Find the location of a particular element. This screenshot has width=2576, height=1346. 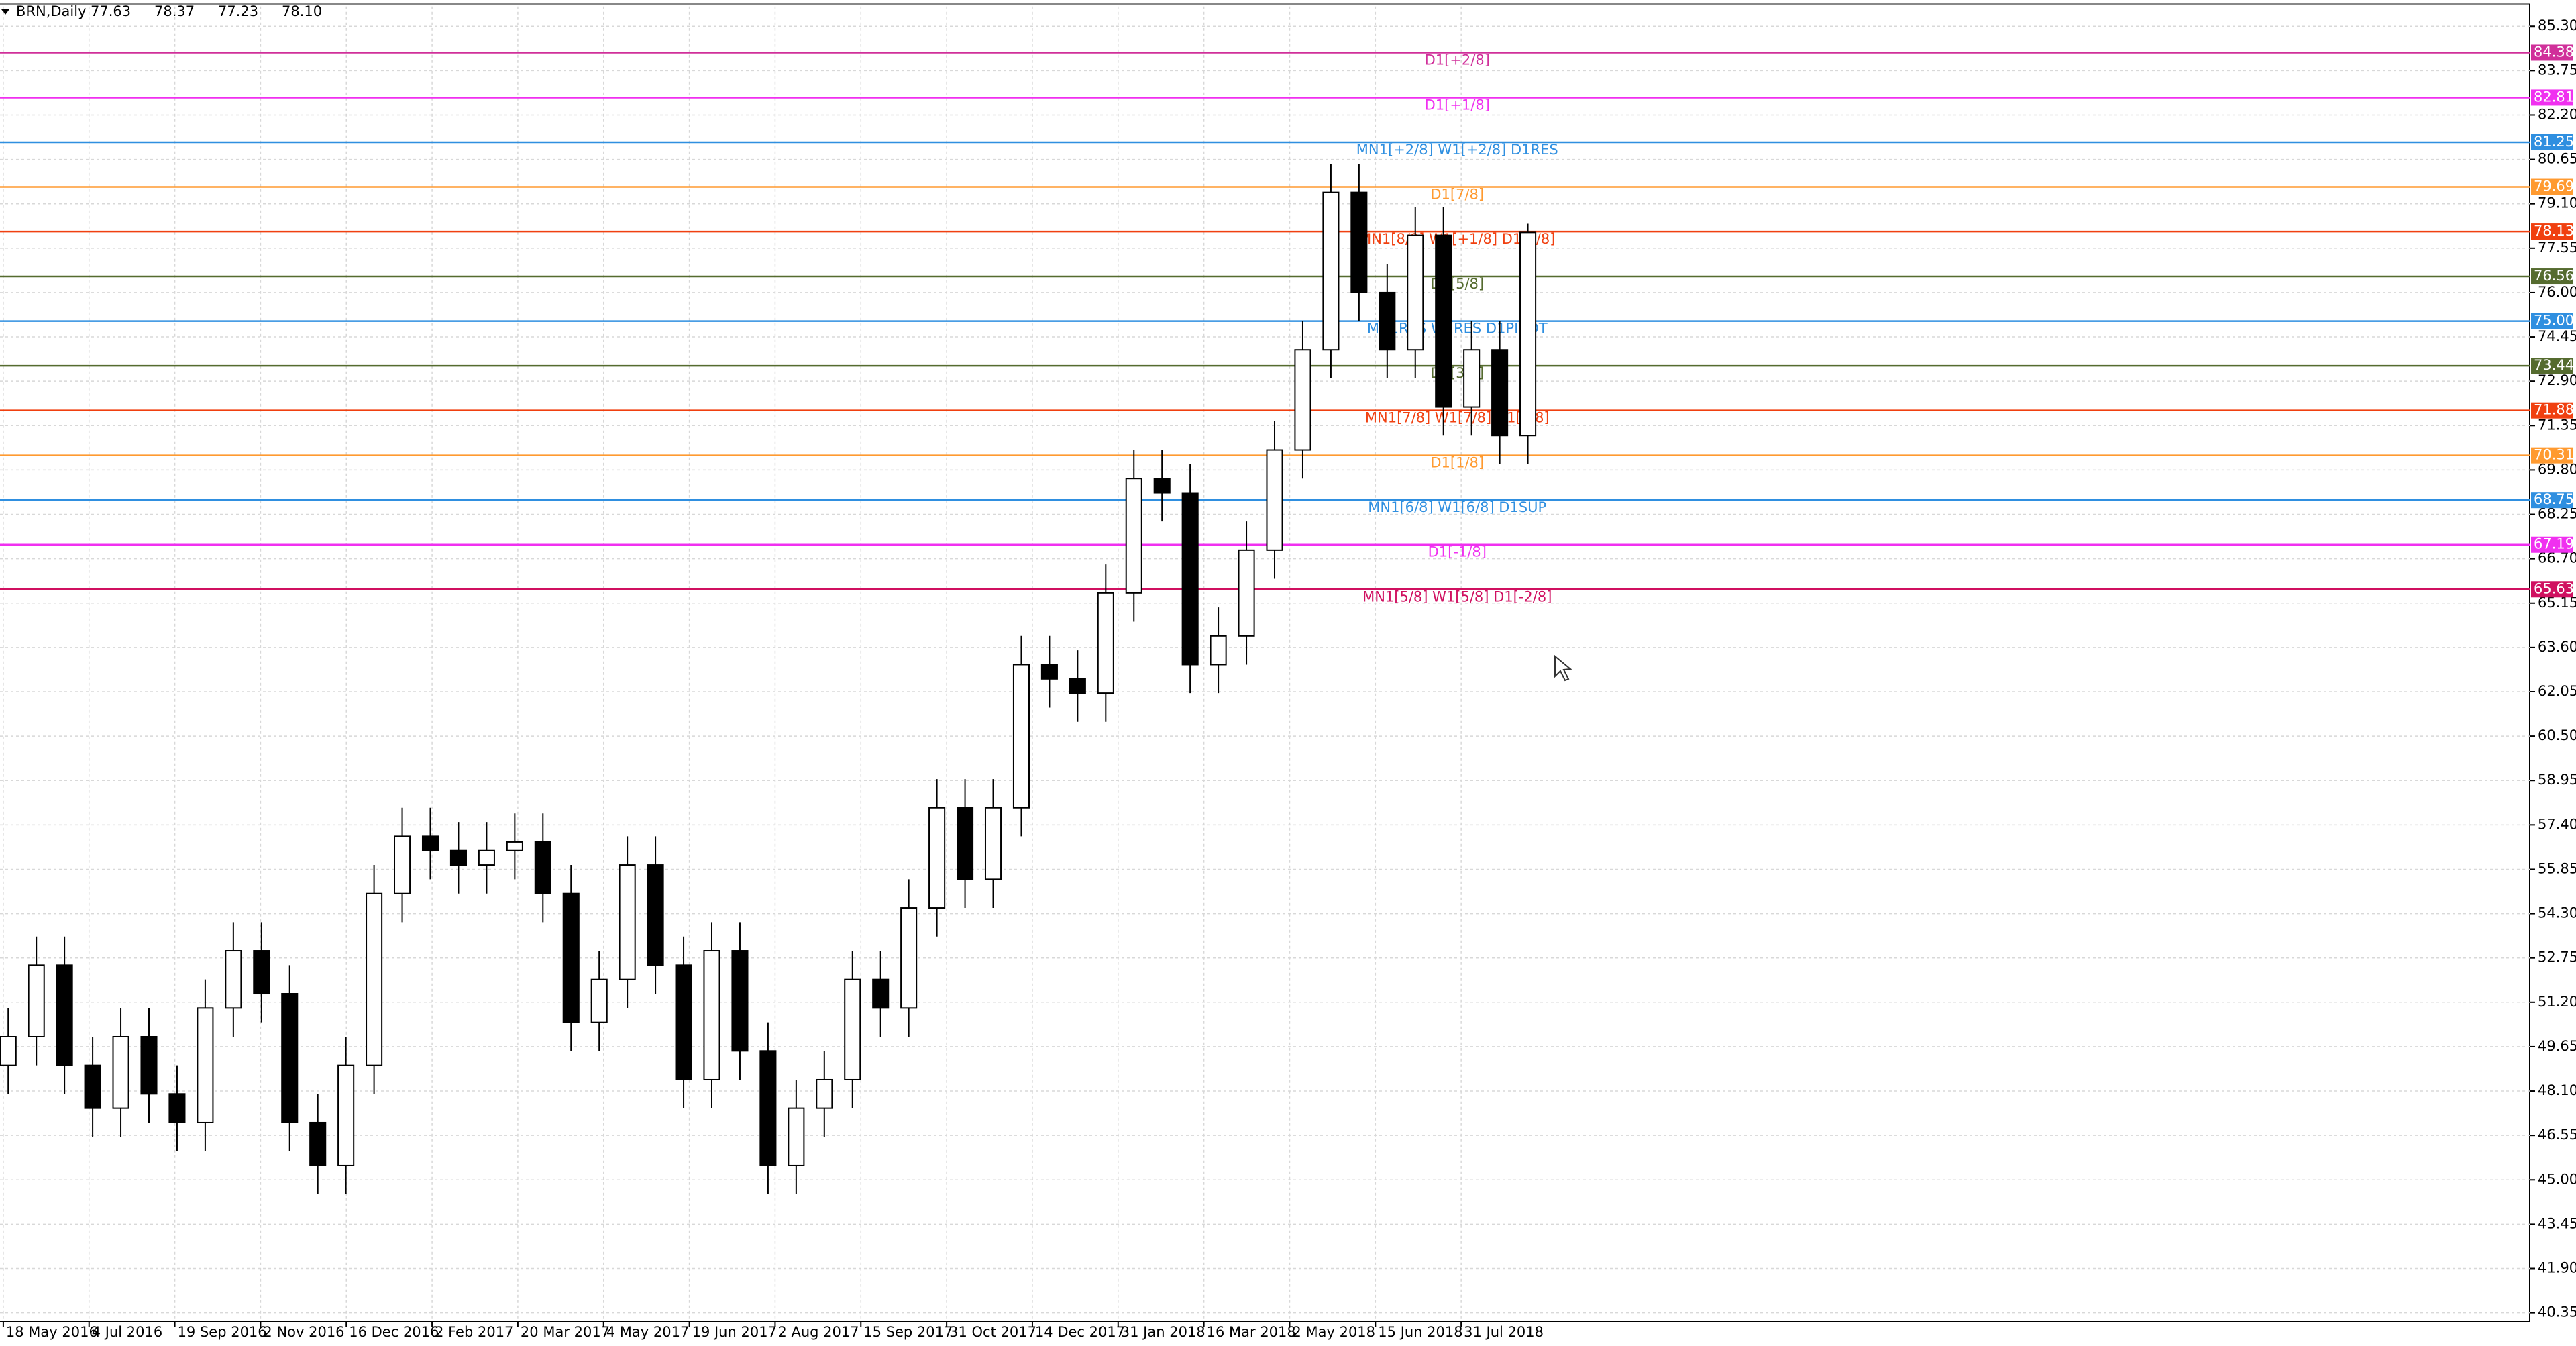

level-price: 78.13 is located at coordinates (2554, 231).